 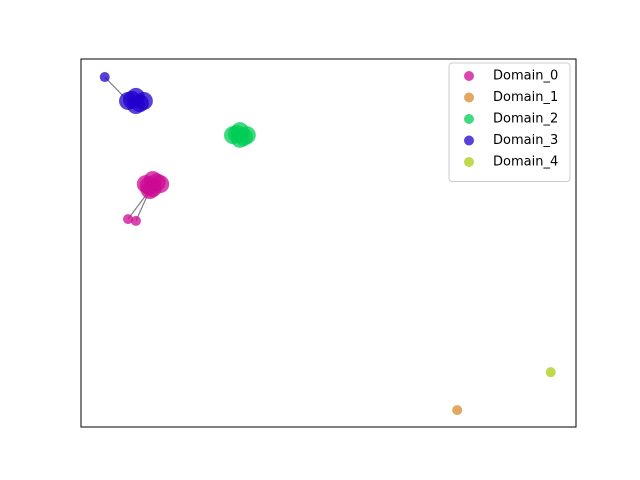 What do you see at coordinates (525, 119) in the screenshot?
I see `legend-label: Domain_2` at bounding box center [525, 119].